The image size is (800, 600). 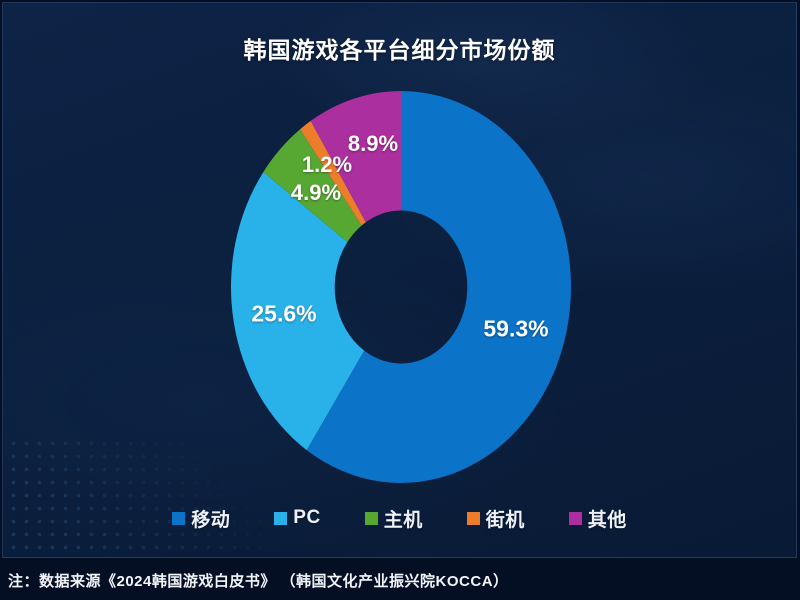 I want to click on legend-swatch-mobile, so click(x=179, y=518).